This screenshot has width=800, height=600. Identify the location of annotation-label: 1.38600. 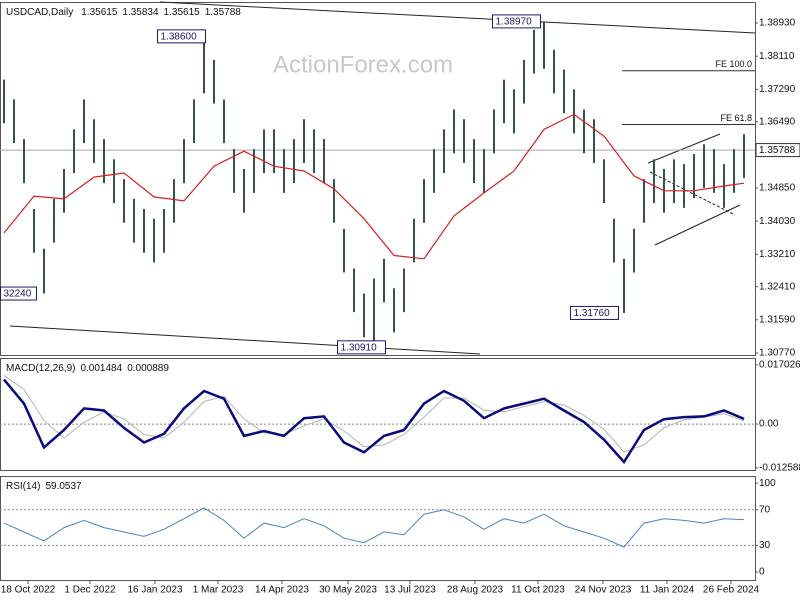
(179, 37).